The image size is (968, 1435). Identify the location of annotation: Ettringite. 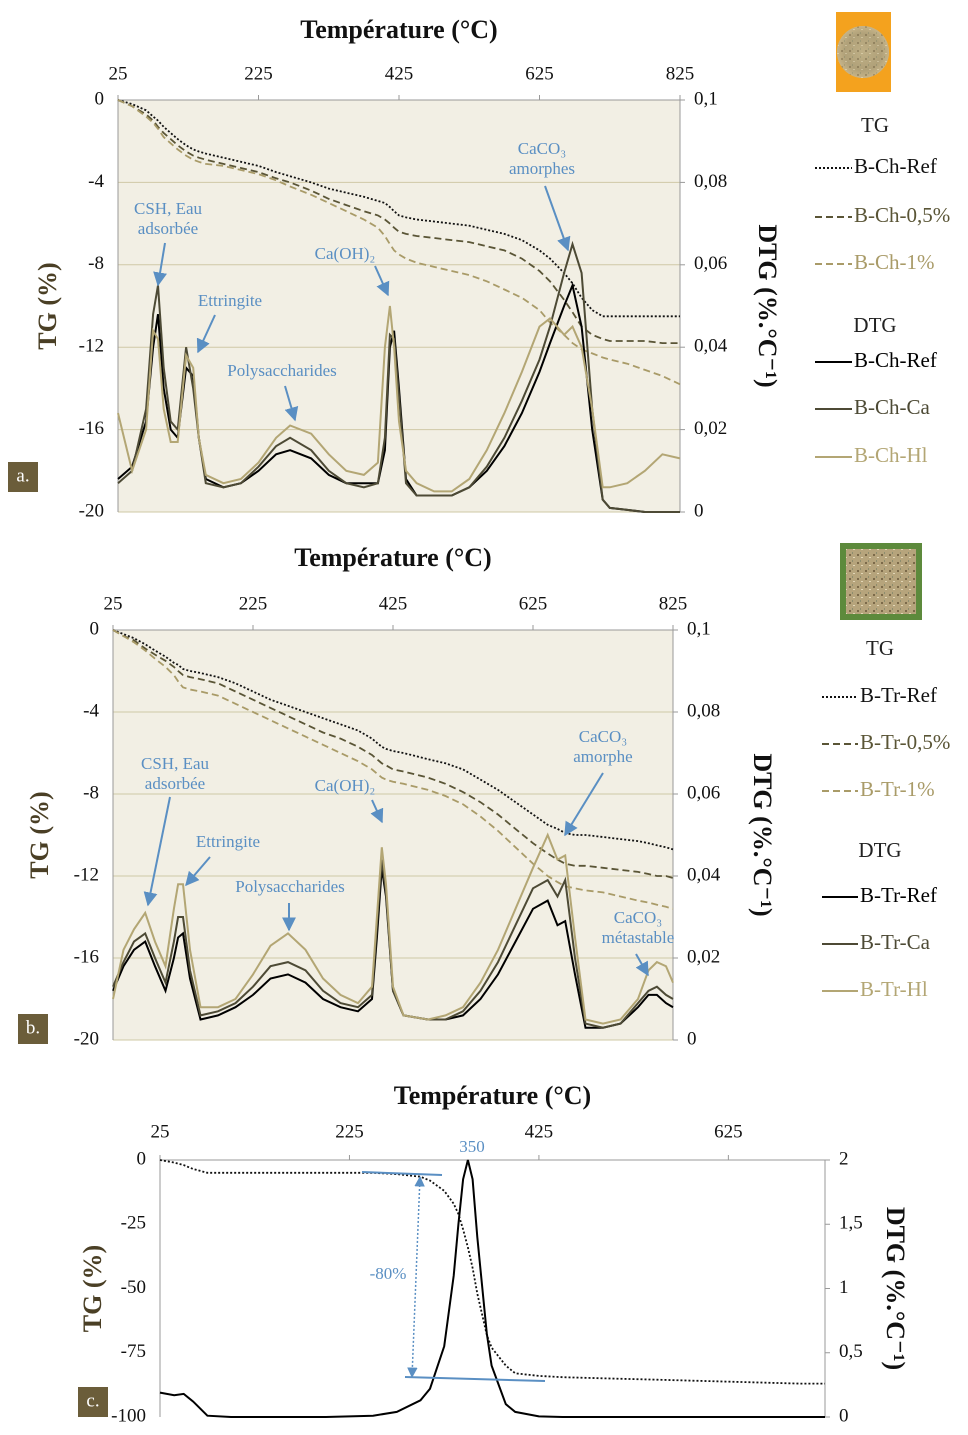
(228, 841).